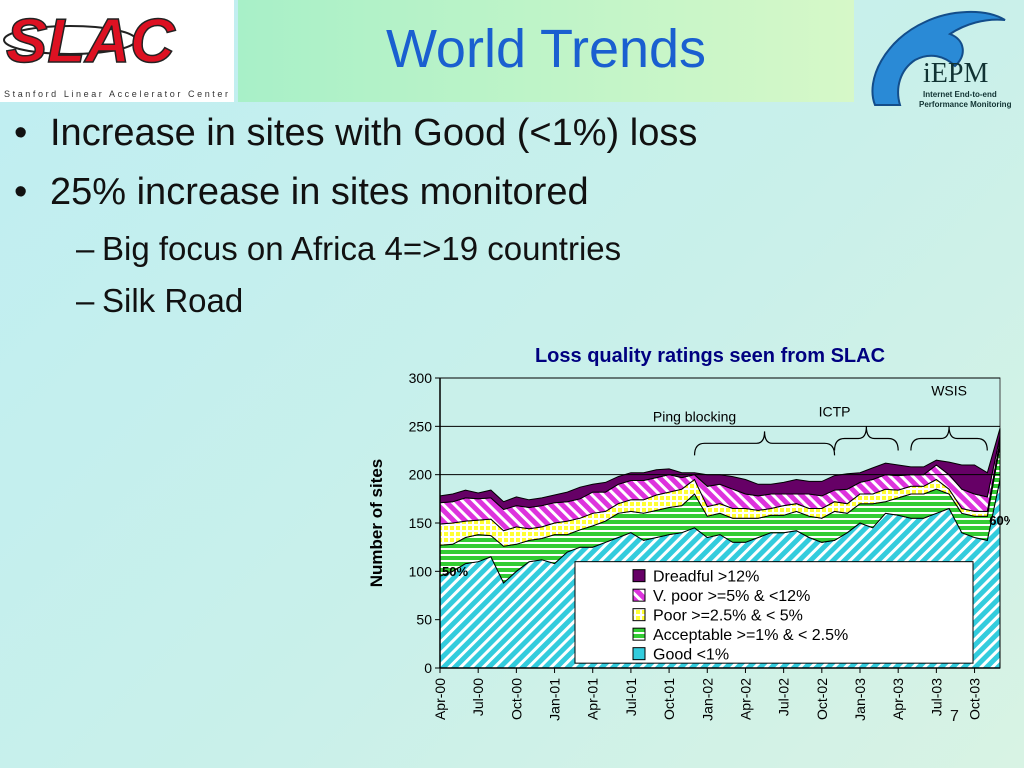 The width and height of the screenshot is (1024, 768). What do you see at coordinates (954, 716) in the screenshot?
I see `page-number: 7` at bounding box center [954, 716].